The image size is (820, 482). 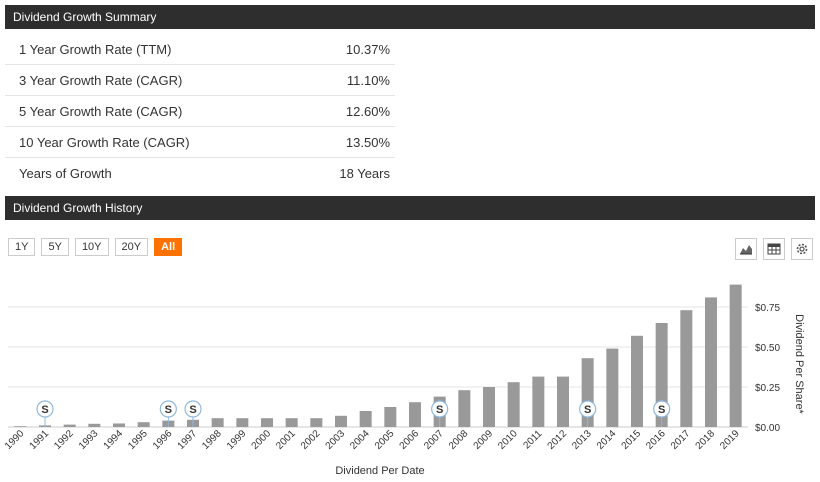 What do you see at coordinates (367, 49) in the screenshot?
I see `summary-value: 10.37%` at bounding box center [367, 49].